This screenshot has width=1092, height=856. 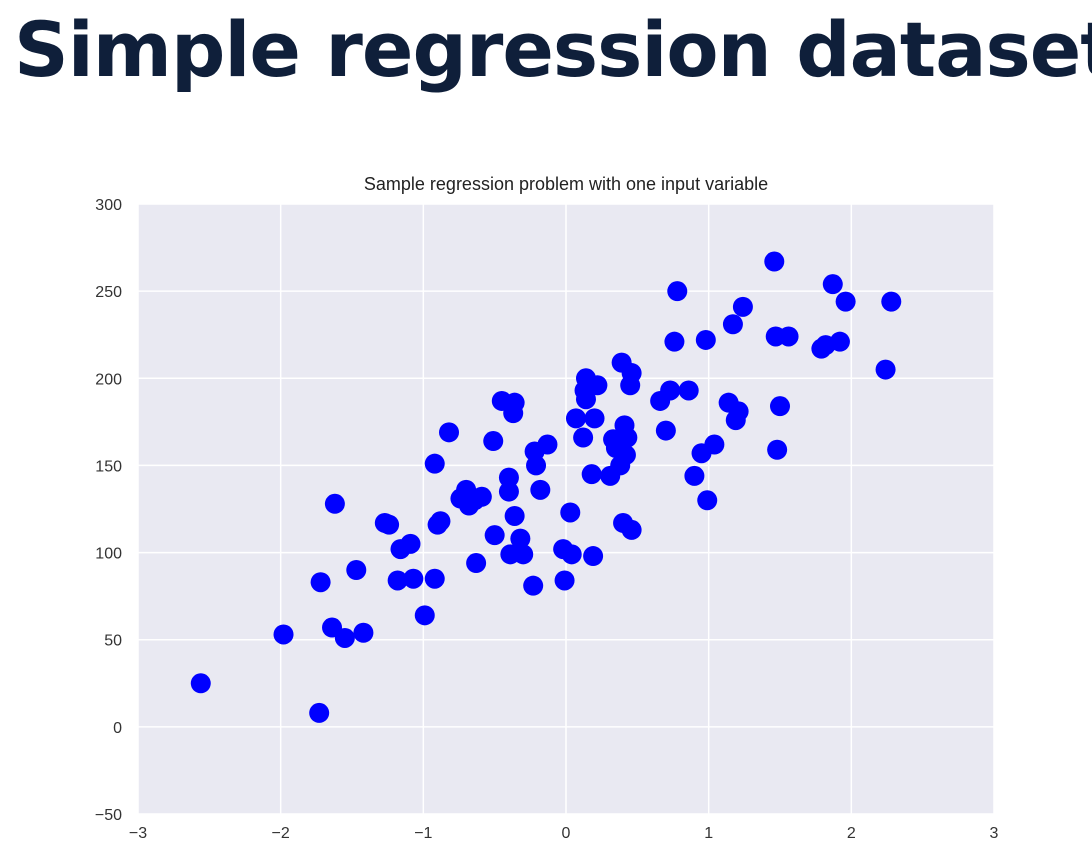 What do you see at coordinates (108, 379) in the screenshot?
I see `y-tick-label: 200` at bounding box center [108, 379].